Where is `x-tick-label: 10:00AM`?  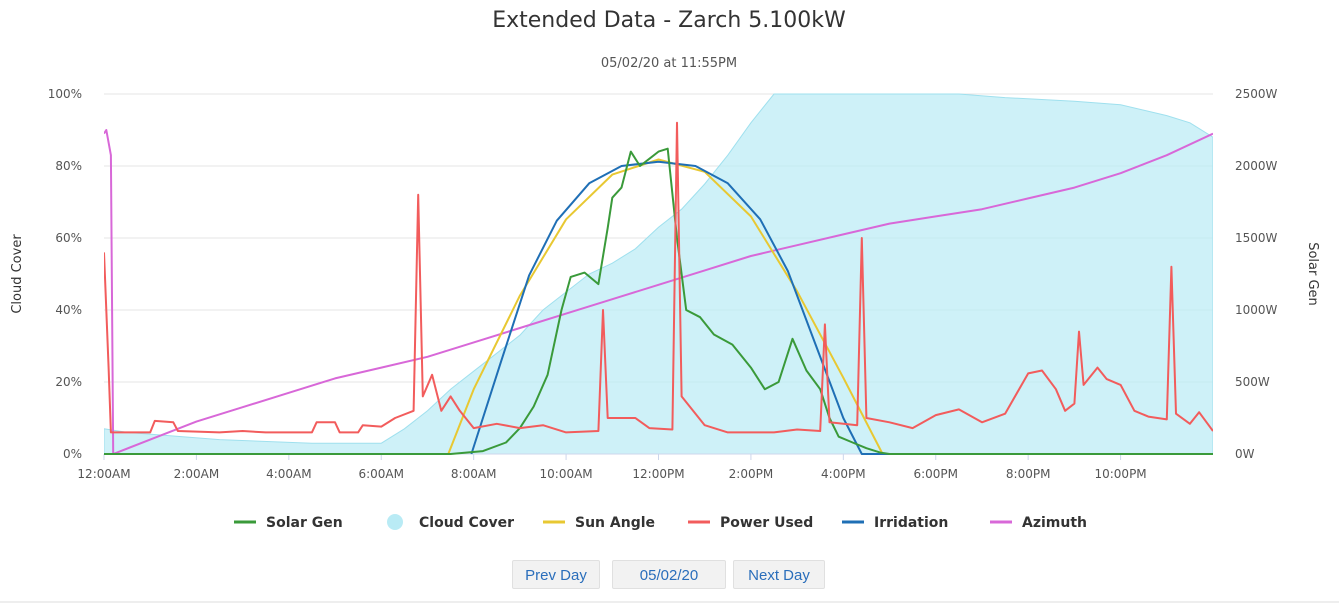 x-tick-label: 10:00AM is located at coordinates (566, 474).